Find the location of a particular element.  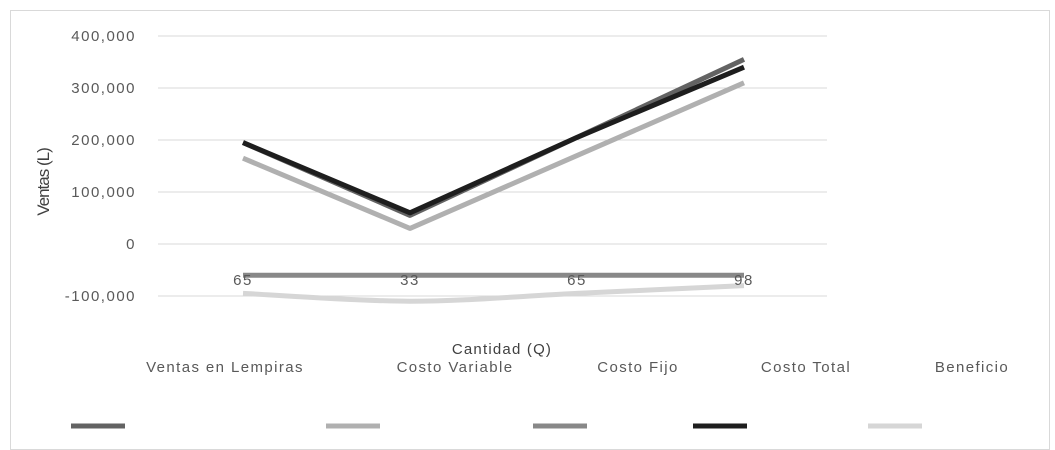

legend-label: Costo Total is located at coordinates (806, 367).